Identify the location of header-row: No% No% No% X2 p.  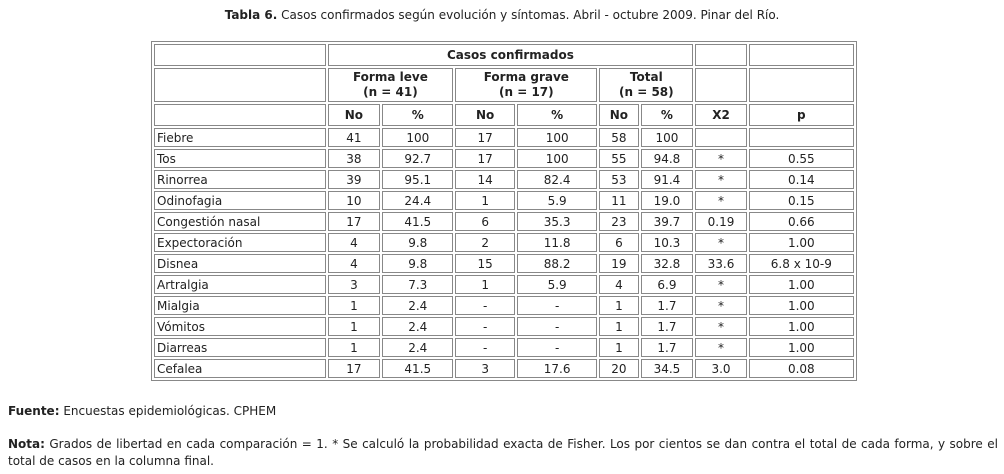
(504, 115).